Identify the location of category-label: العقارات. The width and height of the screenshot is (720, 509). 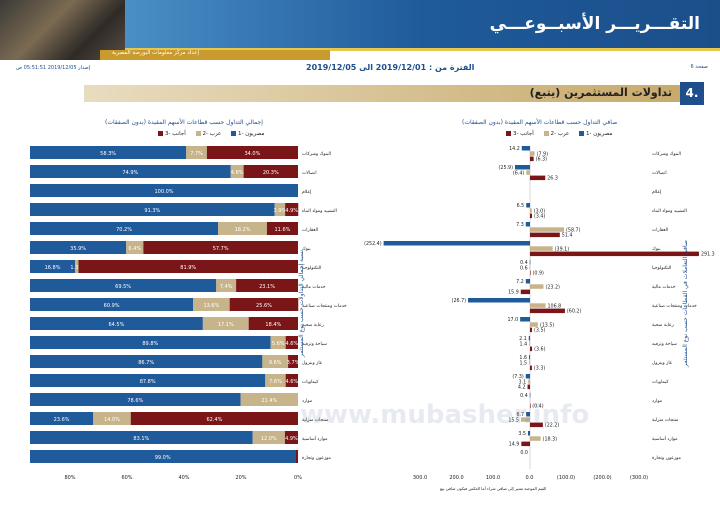
(310, 230).